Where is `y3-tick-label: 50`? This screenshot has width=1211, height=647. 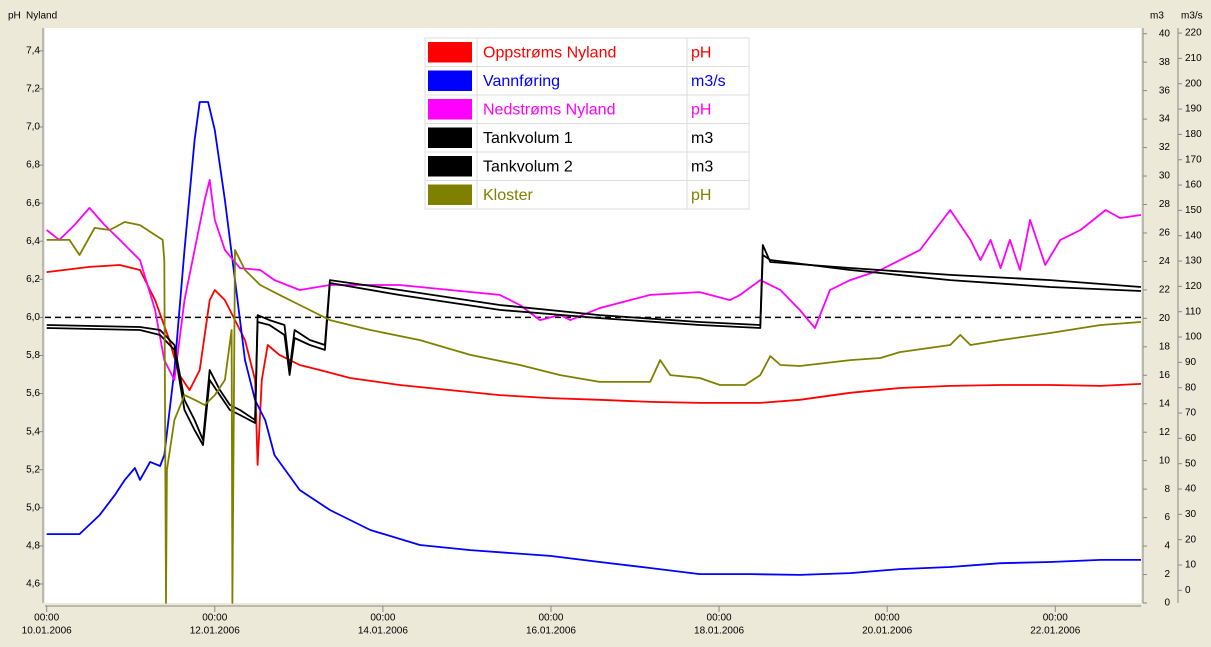 y3-tick-label: 50 is located at coordinates (1191, 463).